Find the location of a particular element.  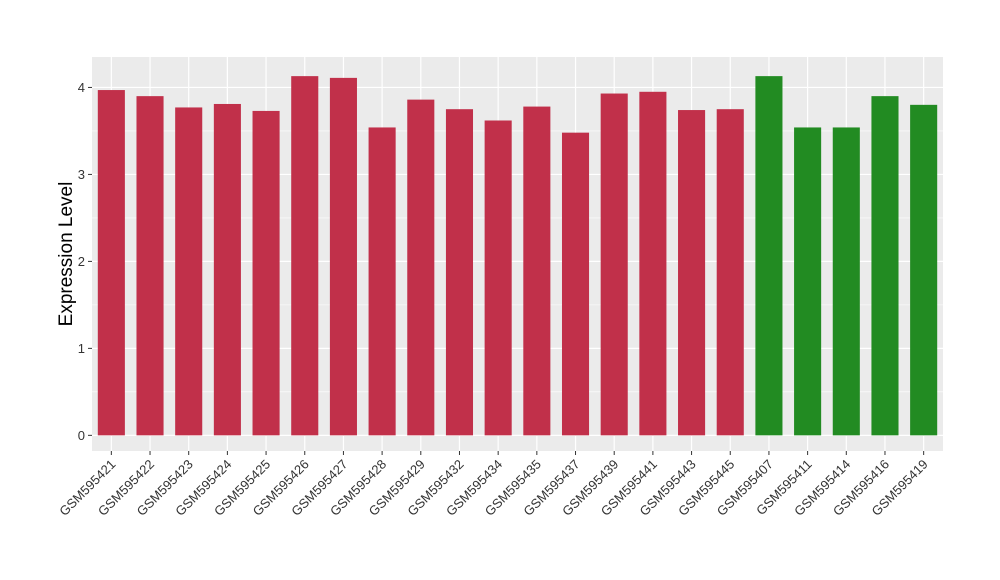

bar-GSM595427 is located at coordinates (343, 256).